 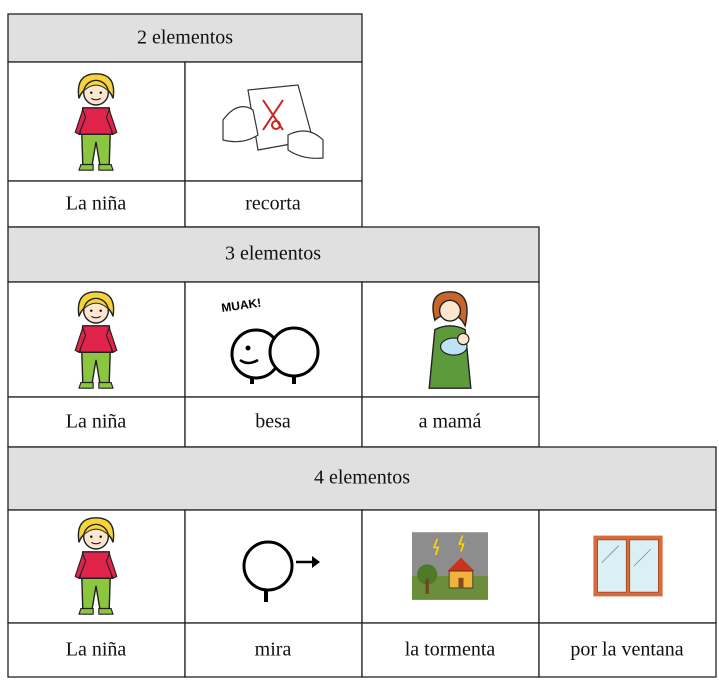 What do you see at coordinates (450, 340) in the screenshot?
I see `pictogram-mom` at bounding box center [450, 340].